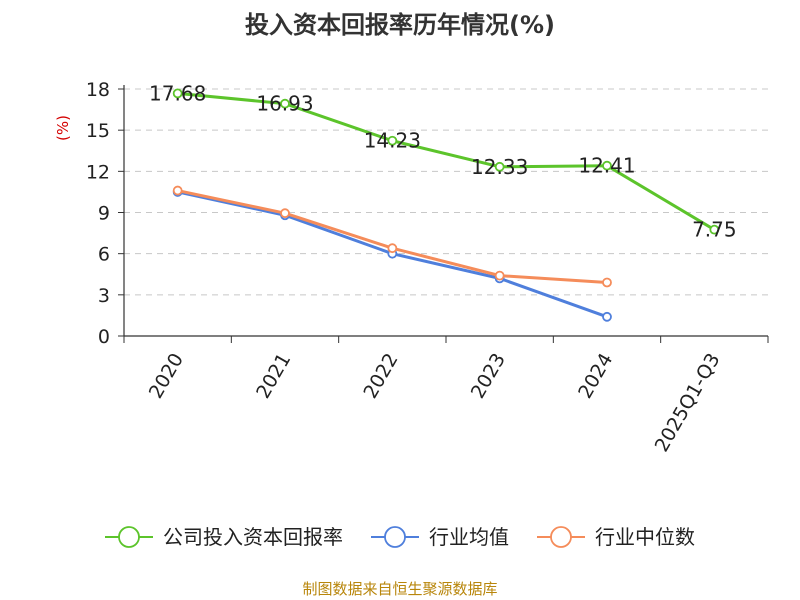 The height and width of the screenshot is (600, 800). Describe the element at coordinates (399, 589) in the screenshot. I see `source-note: 制图数据来自恒生聚源数据库` at that location.